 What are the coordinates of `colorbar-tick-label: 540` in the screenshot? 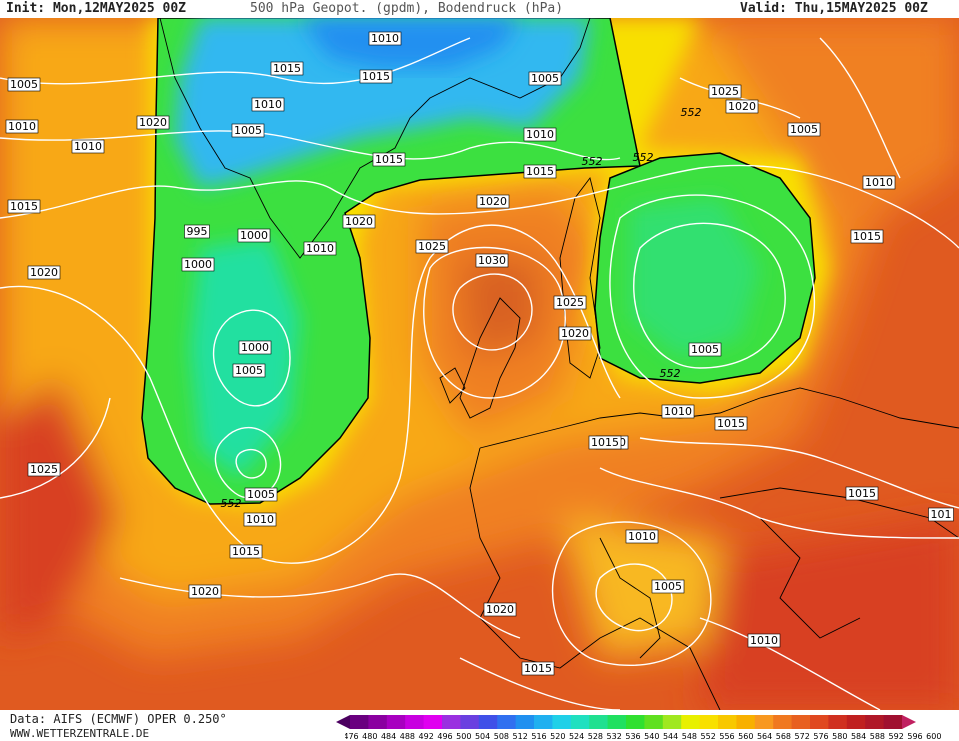 It's located at (651, 736).